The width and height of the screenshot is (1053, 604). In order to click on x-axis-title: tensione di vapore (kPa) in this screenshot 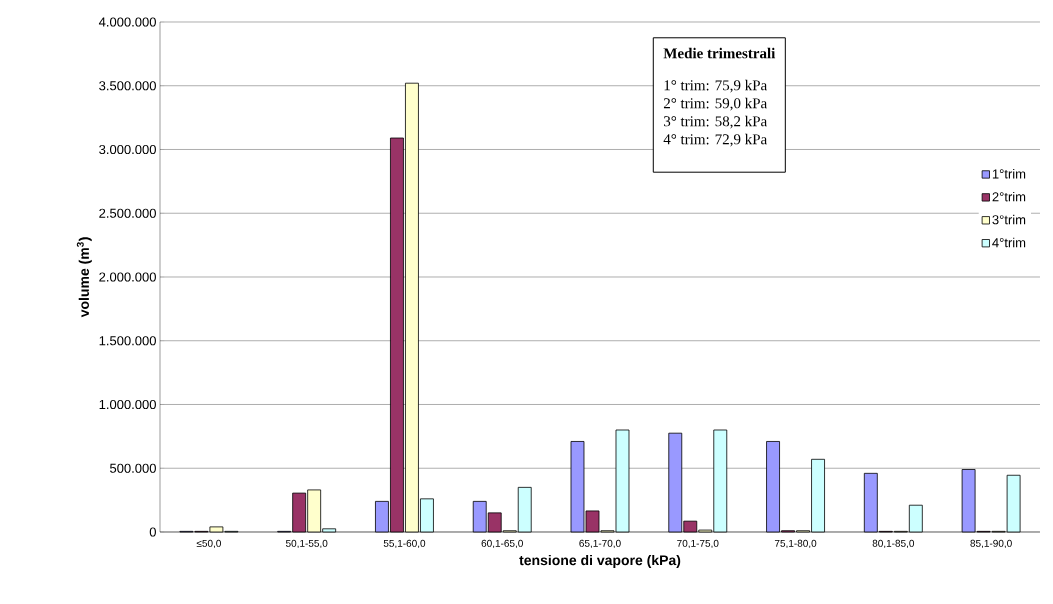, I will do `click(600, 561)`.